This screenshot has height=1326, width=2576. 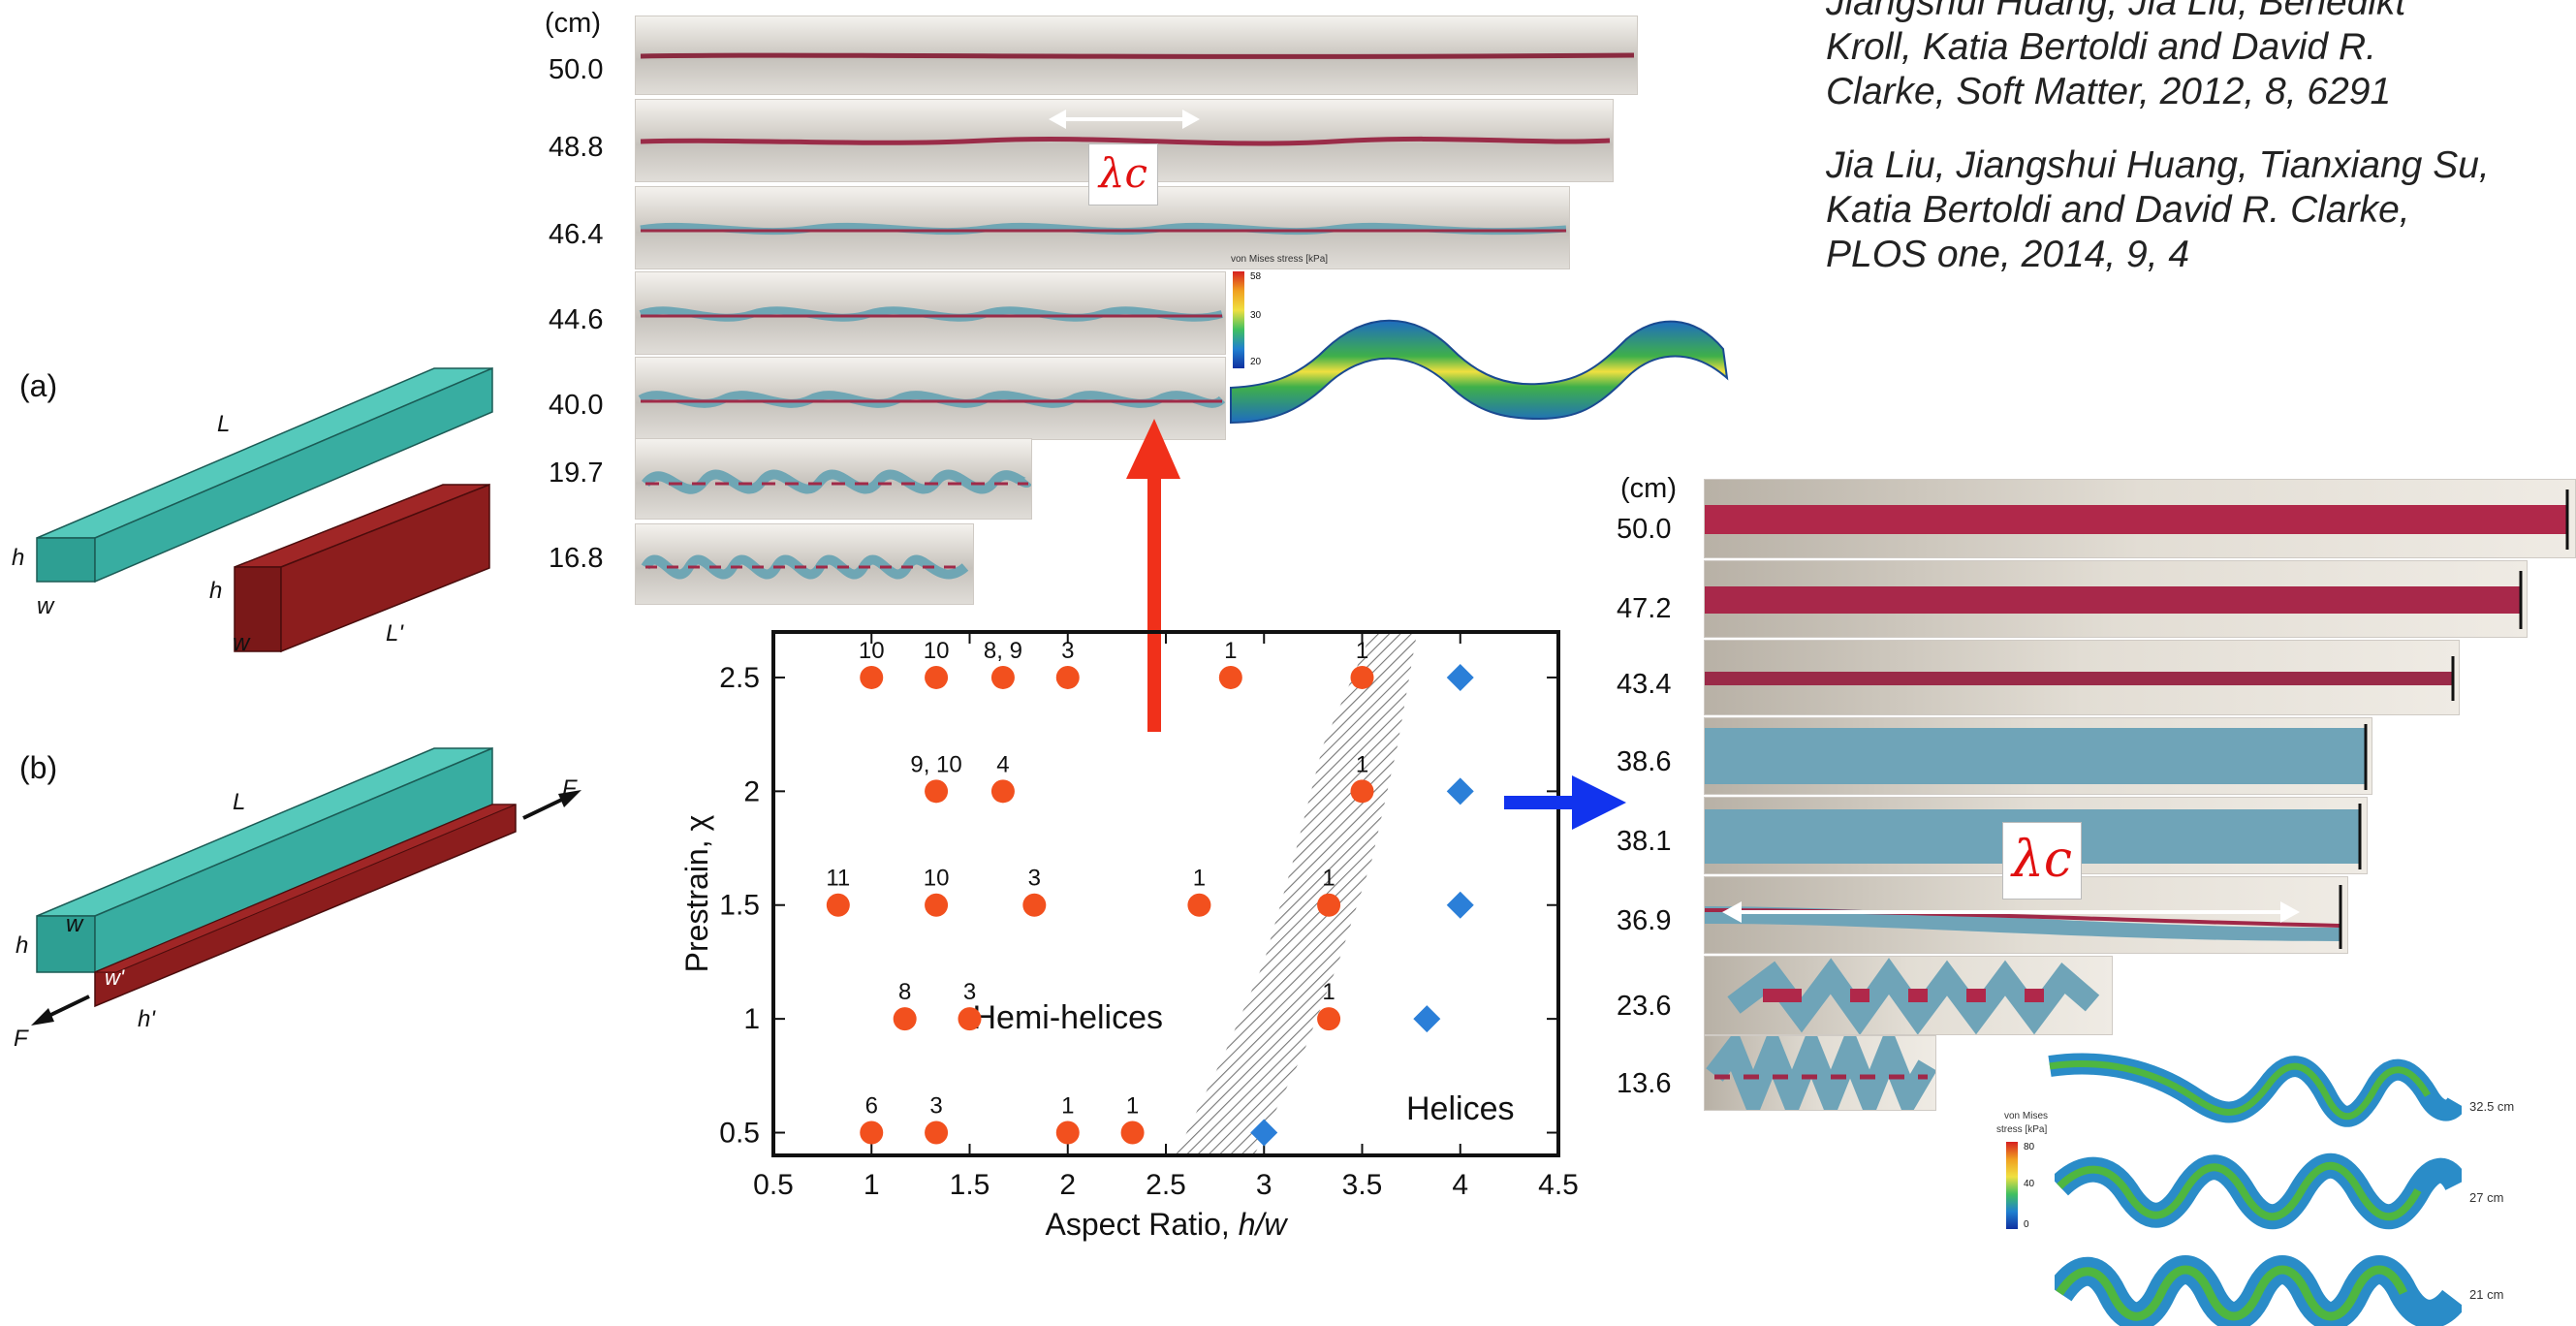 I want to click on data-point-label: 11, so click(x=838, y=879).